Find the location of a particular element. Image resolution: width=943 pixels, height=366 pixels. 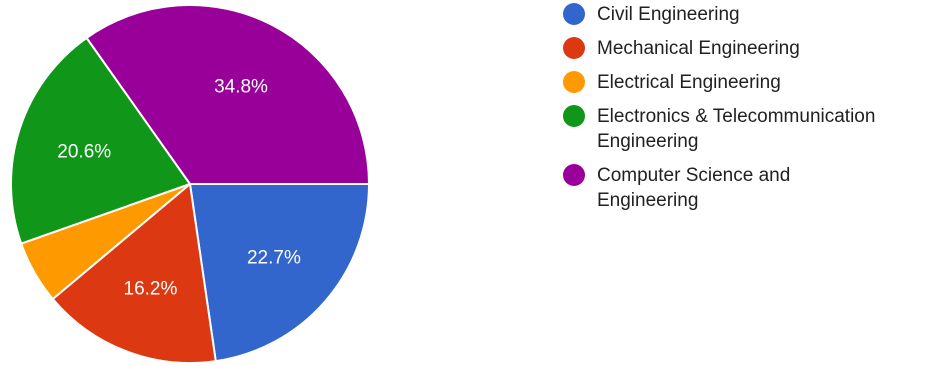

pie-slice-electronics is located at coordinates (101, 140).